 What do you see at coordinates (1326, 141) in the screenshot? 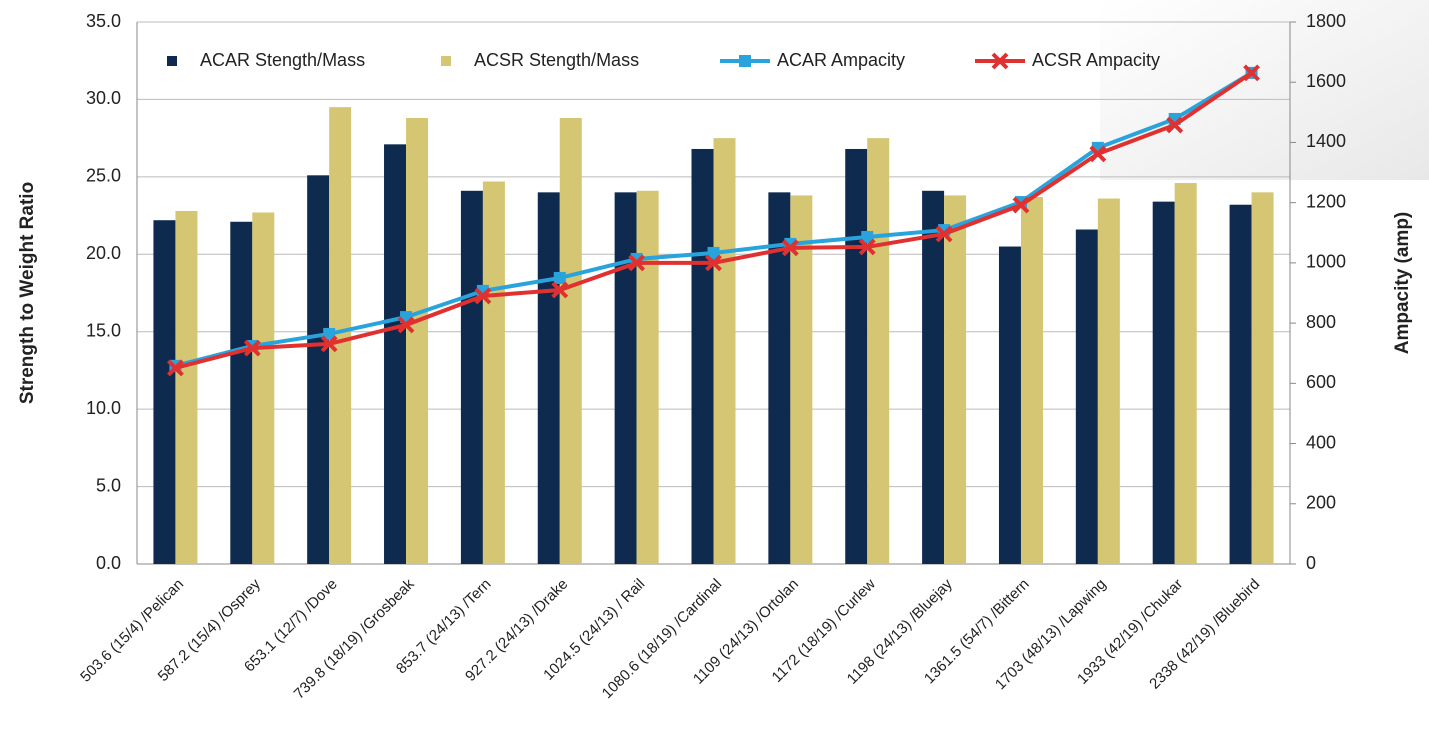
I see `y2-tick-label: 1400` at bounding box center [1326, 141].